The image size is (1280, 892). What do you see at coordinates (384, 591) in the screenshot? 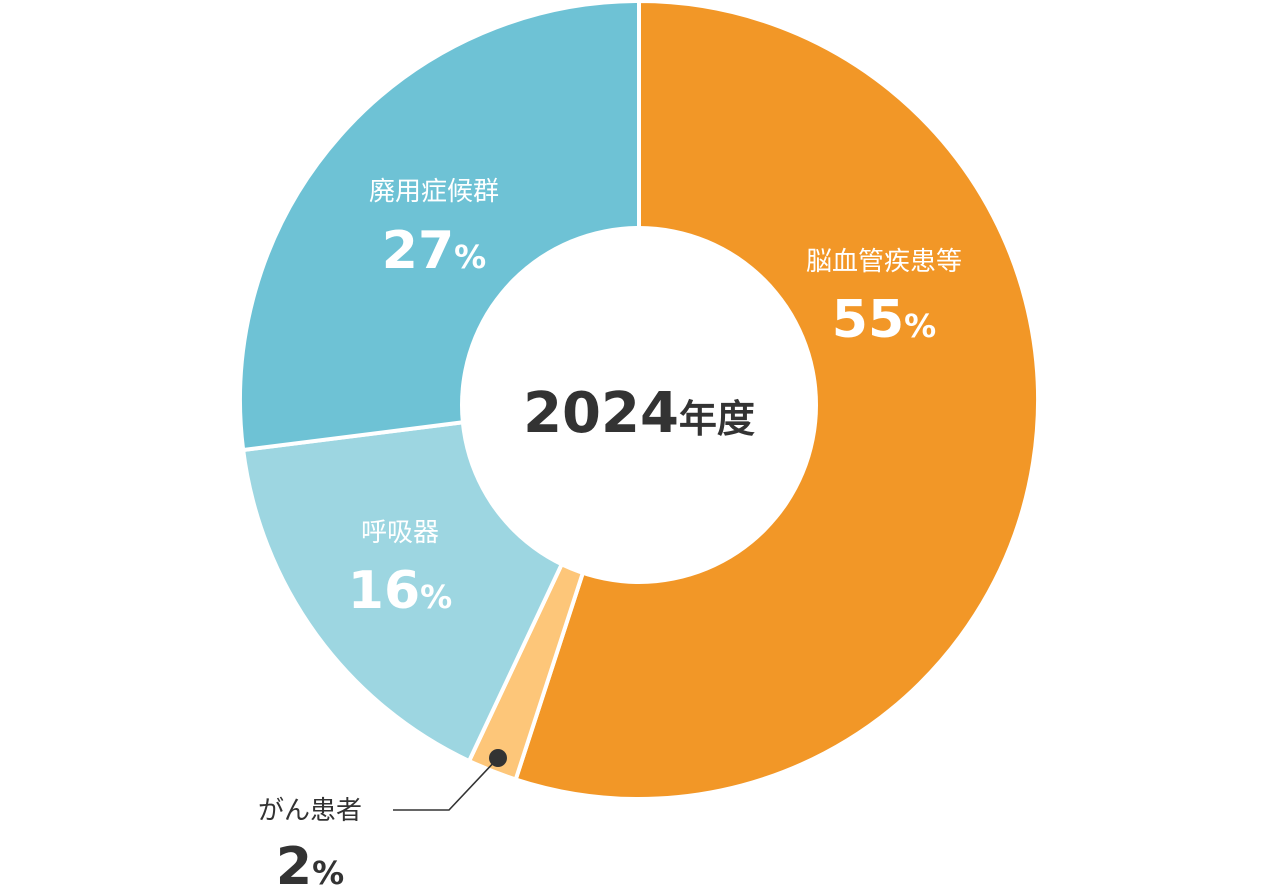
I see `slice-value-respiratory-number: 16` at bounding box center [384, 591].